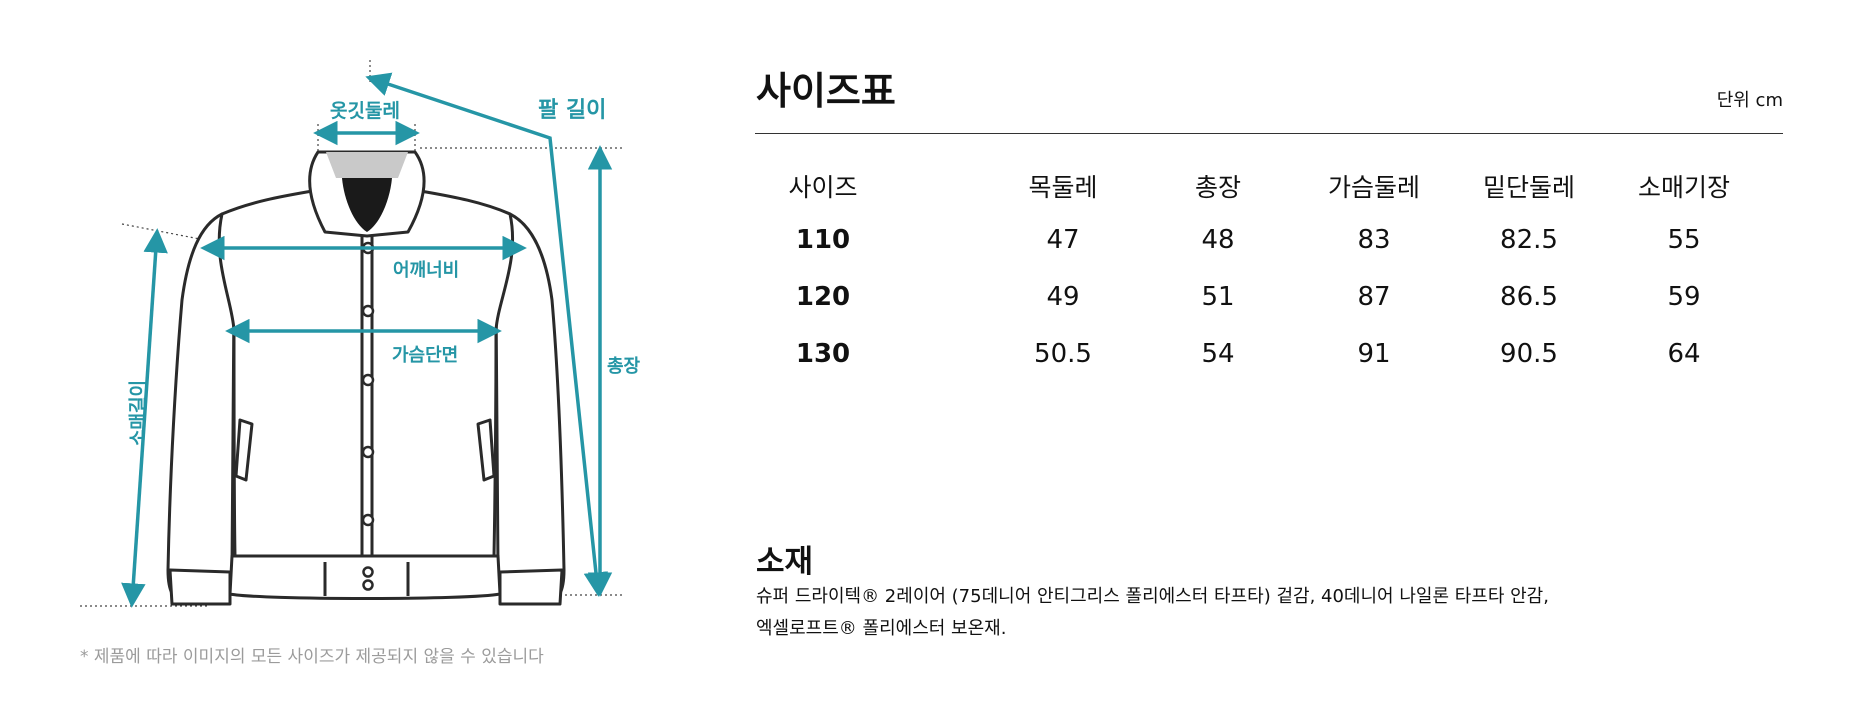 This screenshot has width=1871, height=716. I want to click on shoulder-label: 어깨너비, so click(426, 270).